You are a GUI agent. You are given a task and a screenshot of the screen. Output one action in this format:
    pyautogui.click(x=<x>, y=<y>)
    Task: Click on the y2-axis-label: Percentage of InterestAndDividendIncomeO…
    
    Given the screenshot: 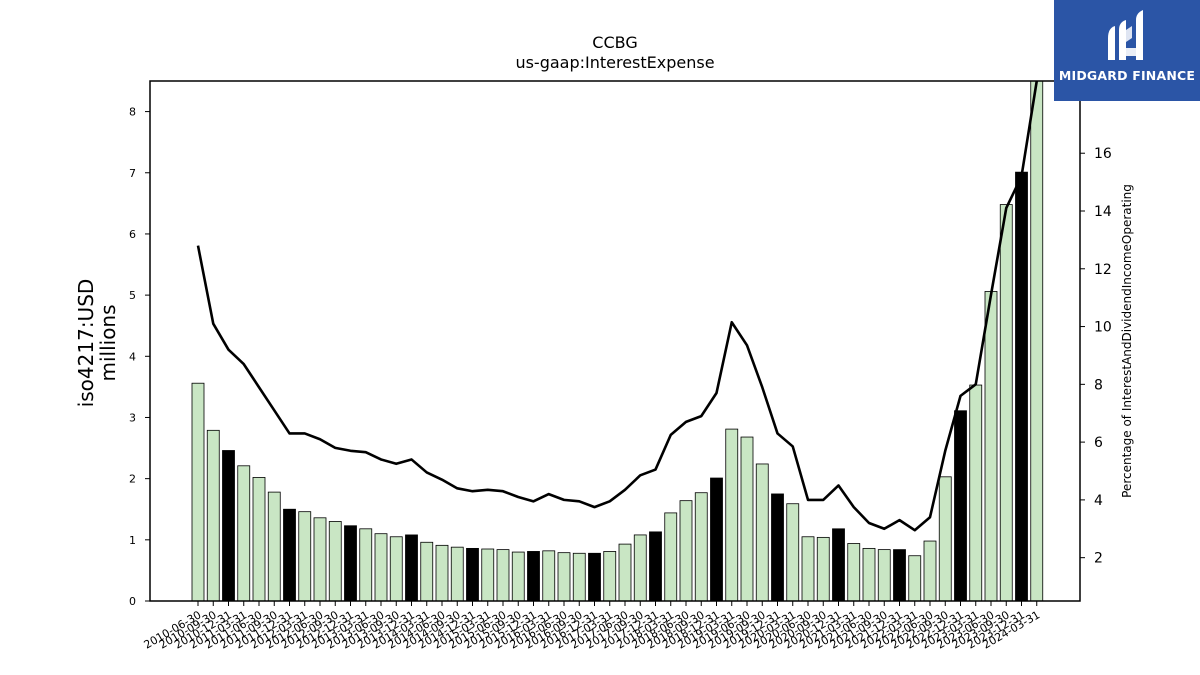 What is the action you would take?
    pyautogui.click(x=1127, y=341)
    